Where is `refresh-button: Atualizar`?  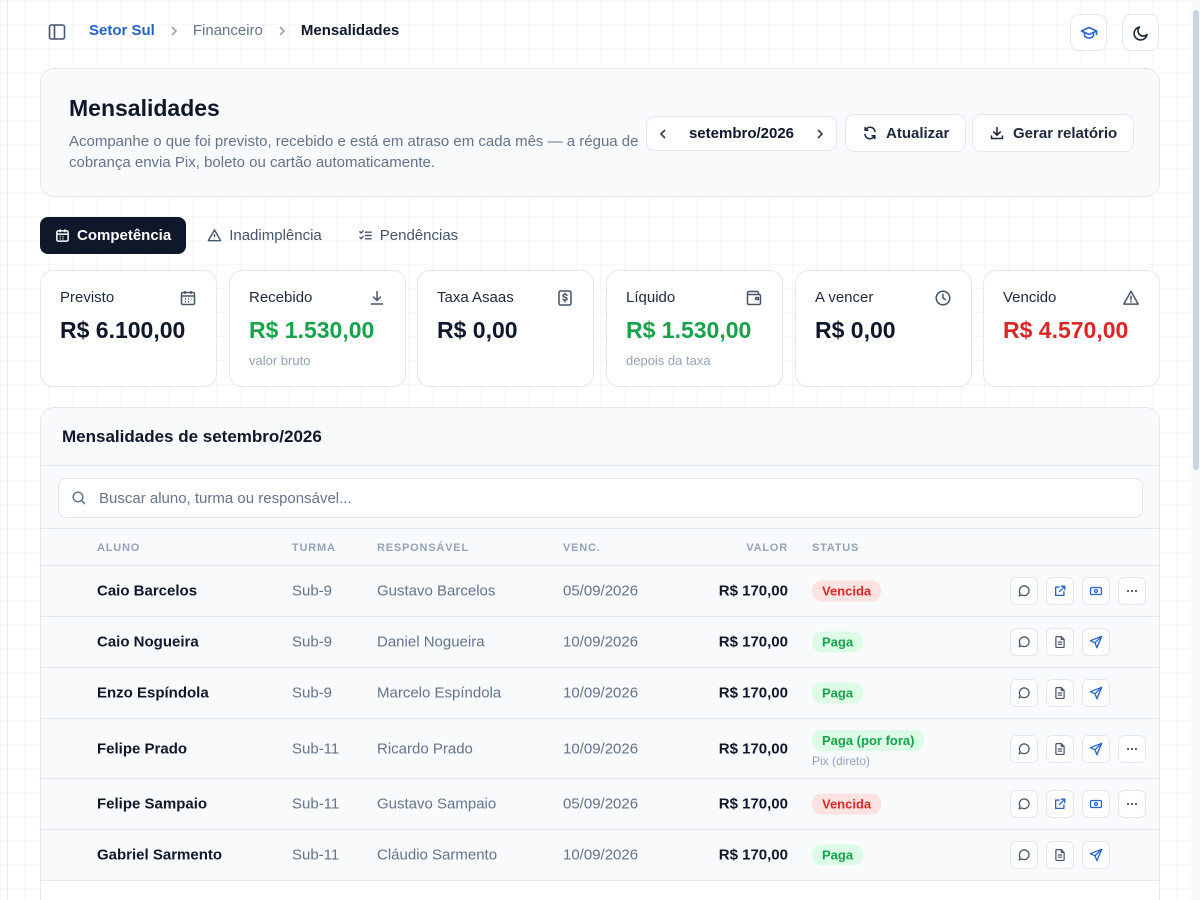
refresh-button: Atualizar is located at coordinates (906, 133).